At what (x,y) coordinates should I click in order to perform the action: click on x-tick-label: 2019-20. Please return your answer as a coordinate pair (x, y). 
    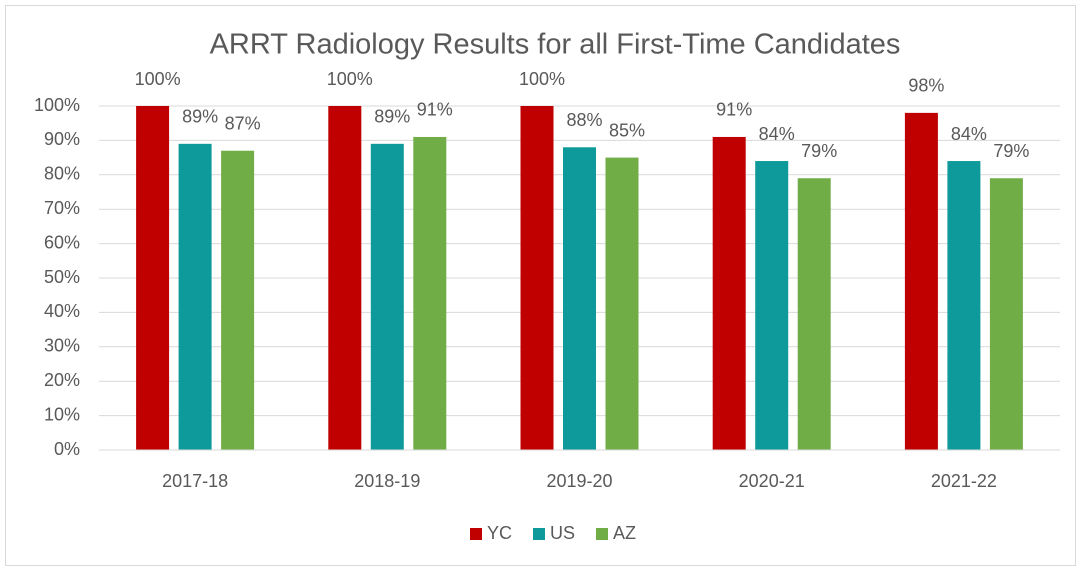
    Looking at the image, I should click on (579, 481).